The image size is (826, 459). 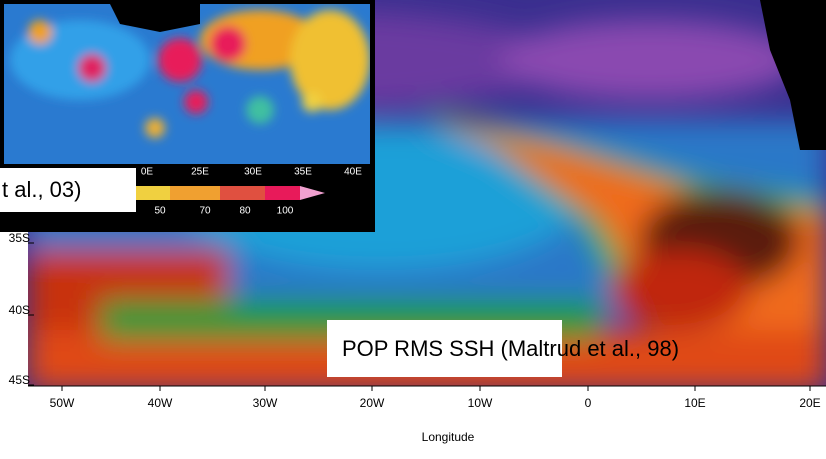 What do you see at coordinates (265, 403) in the screenshot?
I see `x-tick-label: 30W` at bounding box center [265, 403].